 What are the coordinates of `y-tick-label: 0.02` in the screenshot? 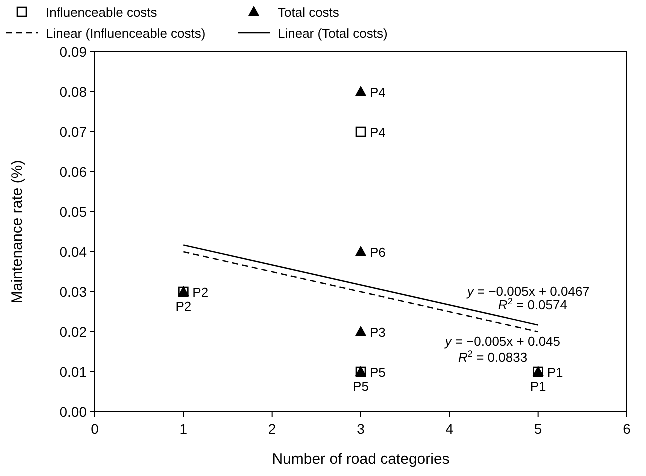 It's located at (74, 332).